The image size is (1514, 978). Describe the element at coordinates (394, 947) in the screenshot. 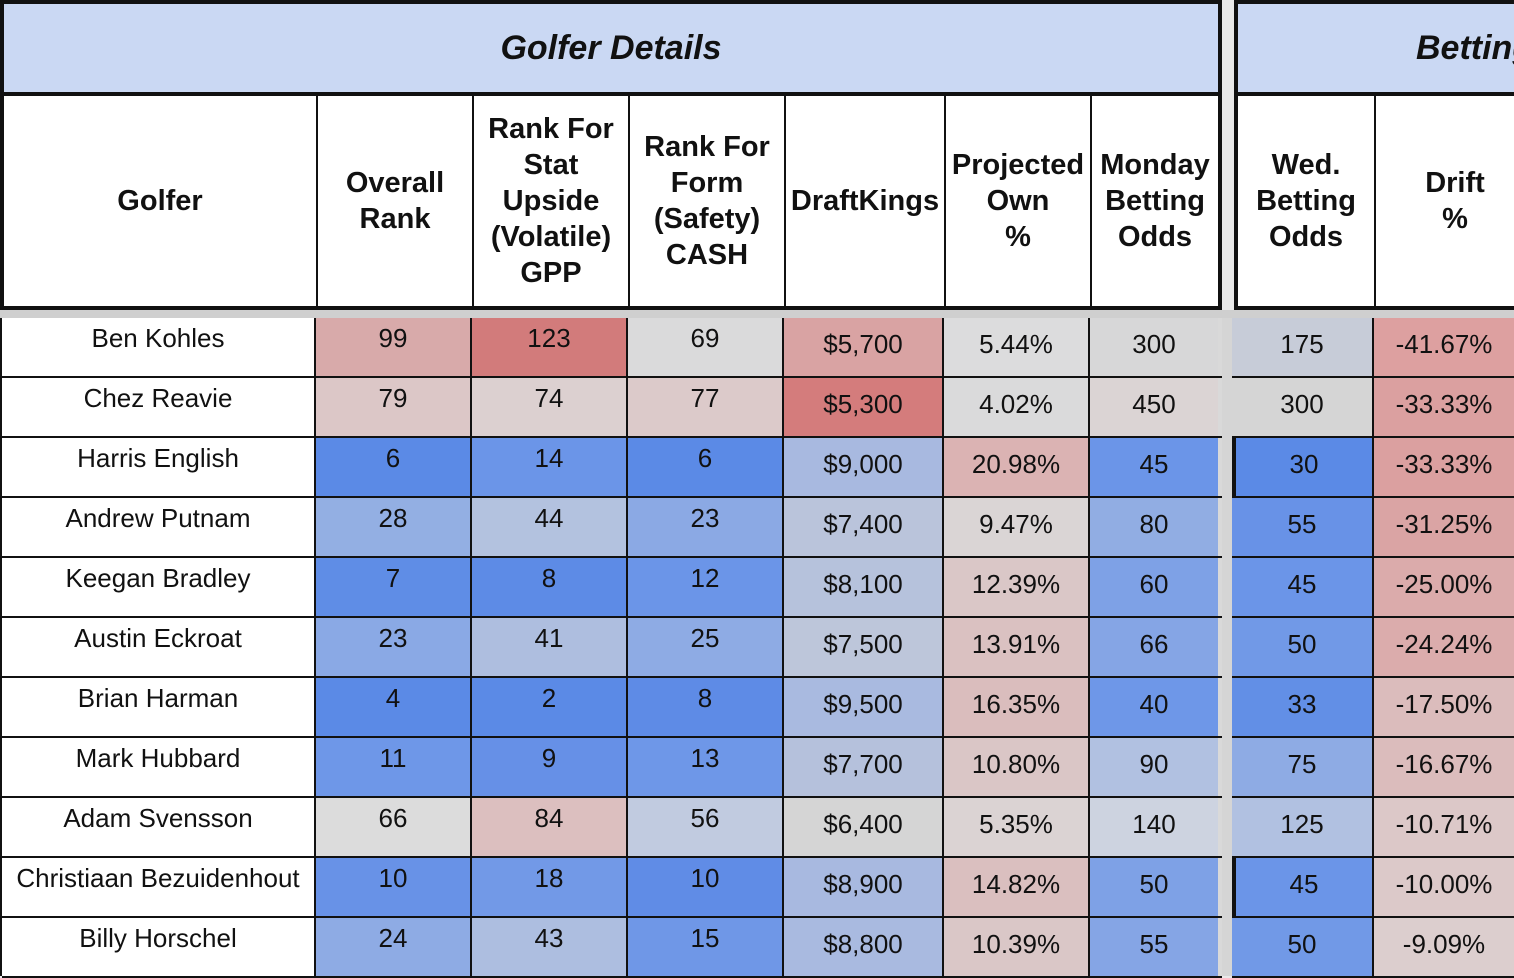

I see `overall-rank-cell: 24` at that location.